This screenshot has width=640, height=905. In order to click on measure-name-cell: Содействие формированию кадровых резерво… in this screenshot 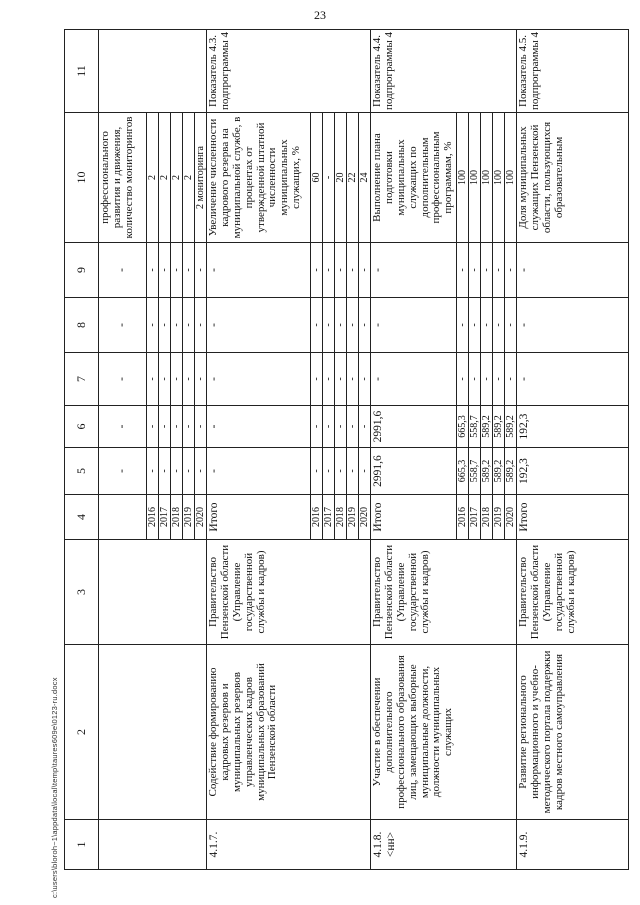, I will do `click(288, 732)`.